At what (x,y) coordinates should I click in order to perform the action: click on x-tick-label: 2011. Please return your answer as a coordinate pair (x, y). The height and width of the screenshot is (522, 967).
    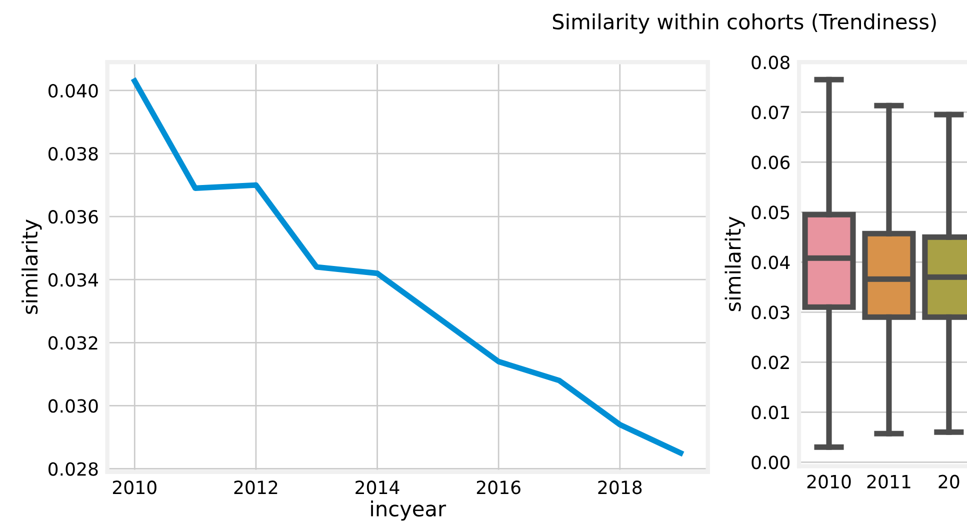
    Looking at the image, I should click on (888, 481).